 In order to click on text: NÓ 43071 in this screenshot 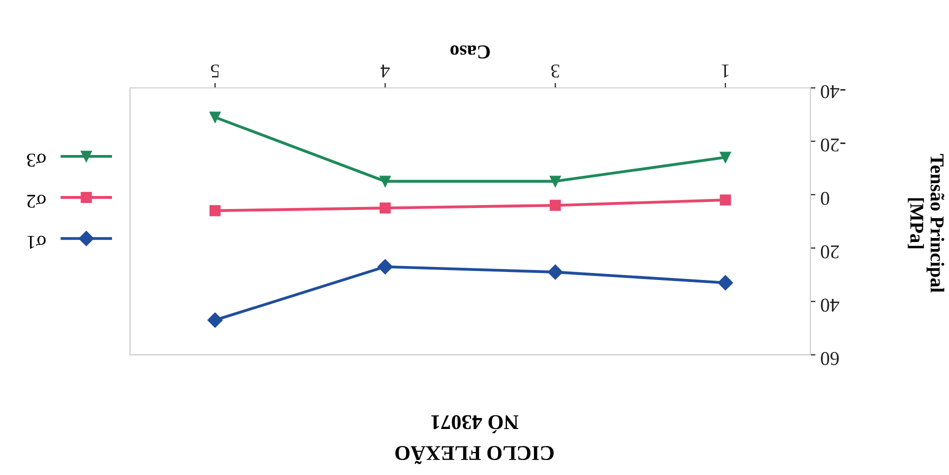, I will do `click(474, 424)`.